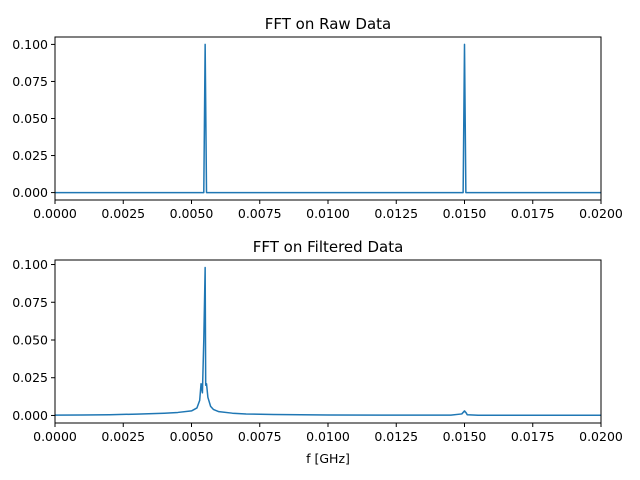 This screenshot has height=480, width=640. I want to click on x-axis-label: f [GHz], so click(328, 458).